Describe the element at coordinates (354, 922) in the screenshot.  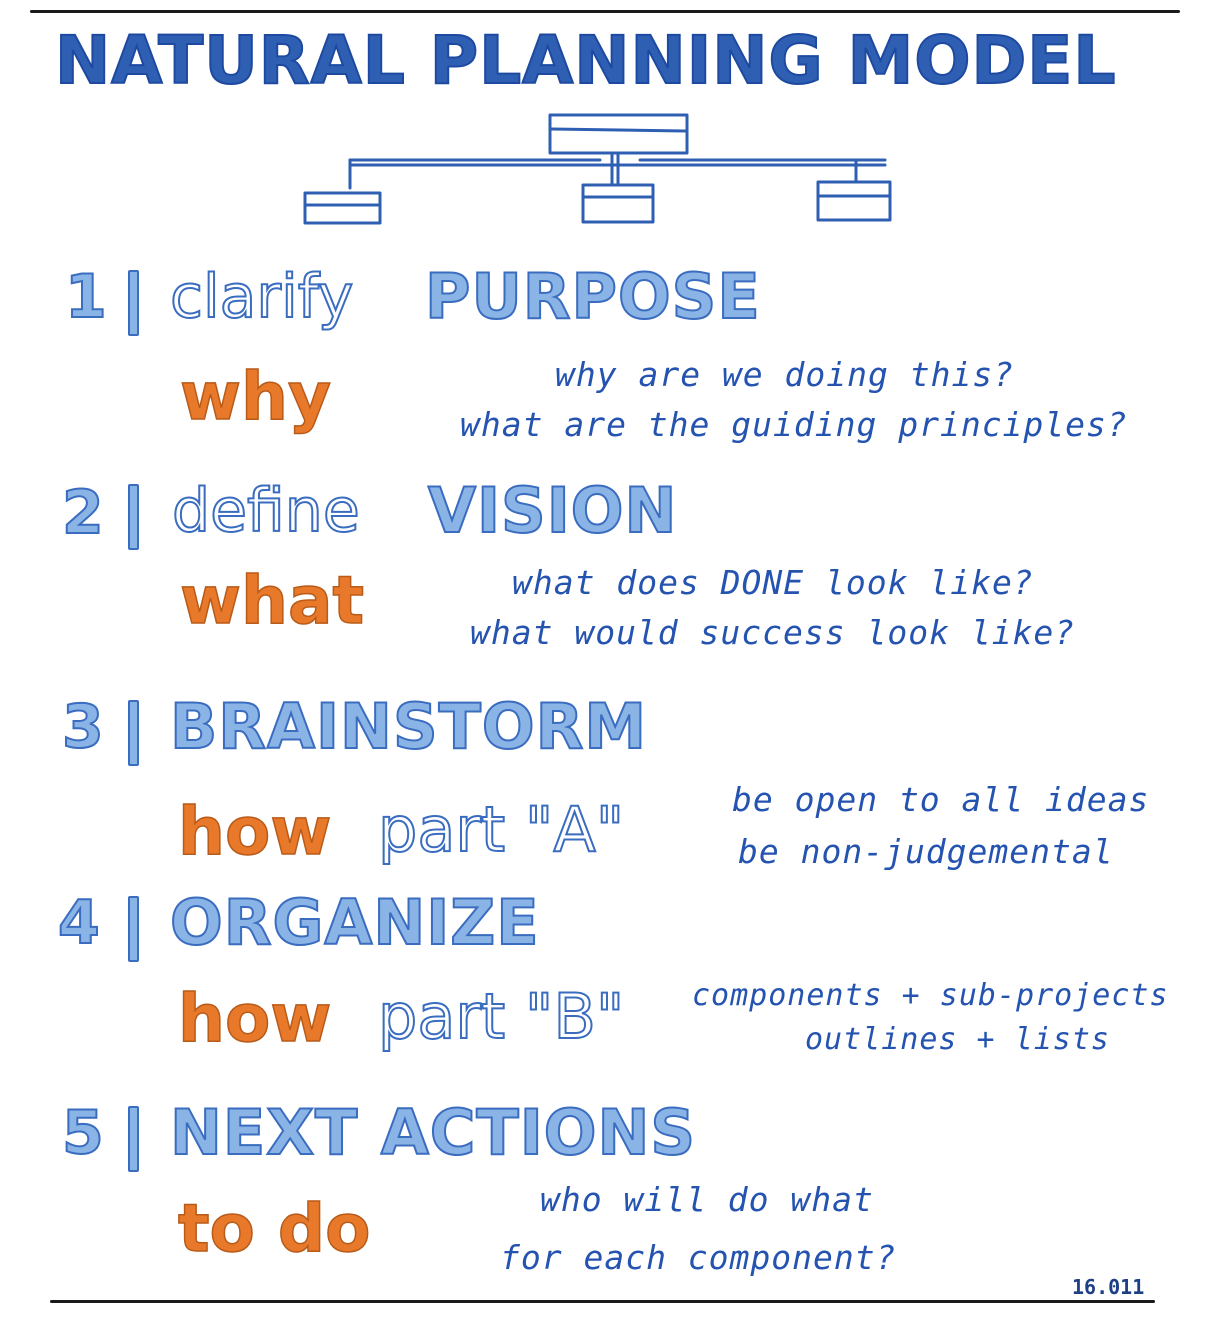
I see `step-keyword: ORGANIZE` at that location.